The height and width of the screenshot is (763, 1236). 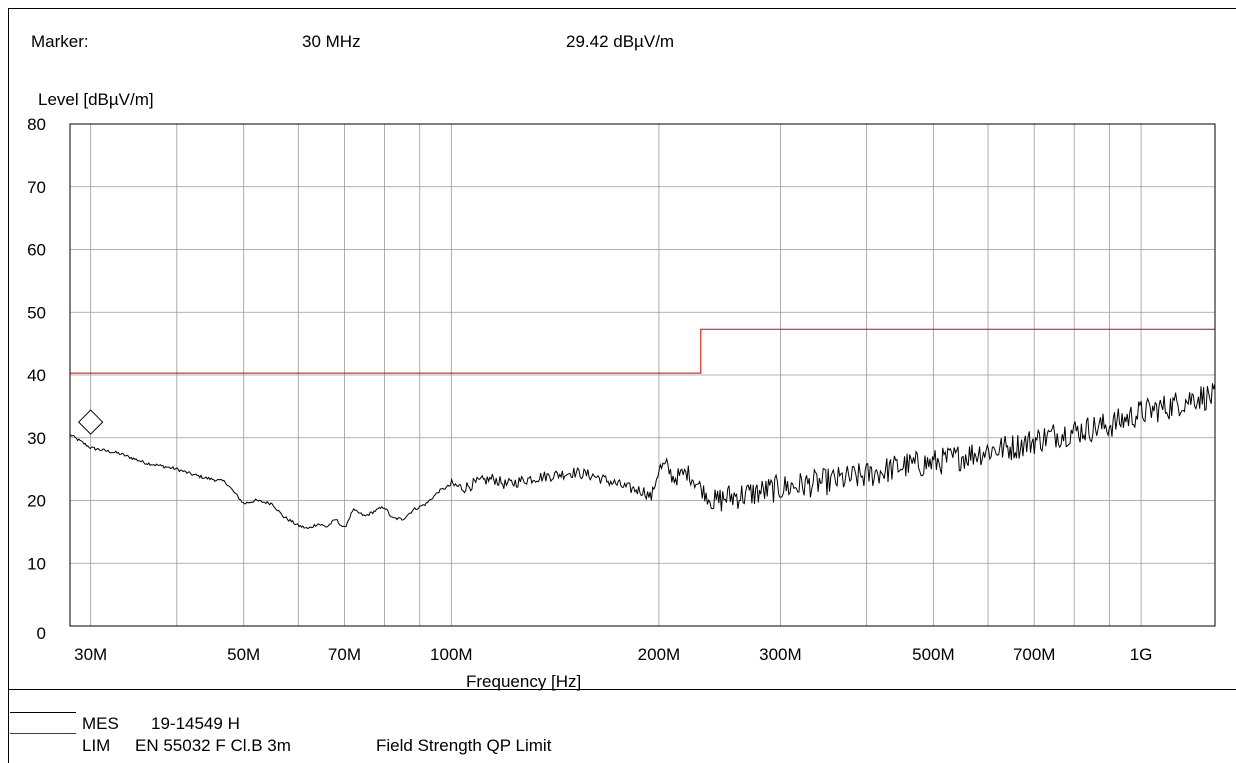 What do you see at coordinates (524, 681) in the screenshot?
I see `x-axis-label: Frequency [Hz]` at bounding box center [524, 681].